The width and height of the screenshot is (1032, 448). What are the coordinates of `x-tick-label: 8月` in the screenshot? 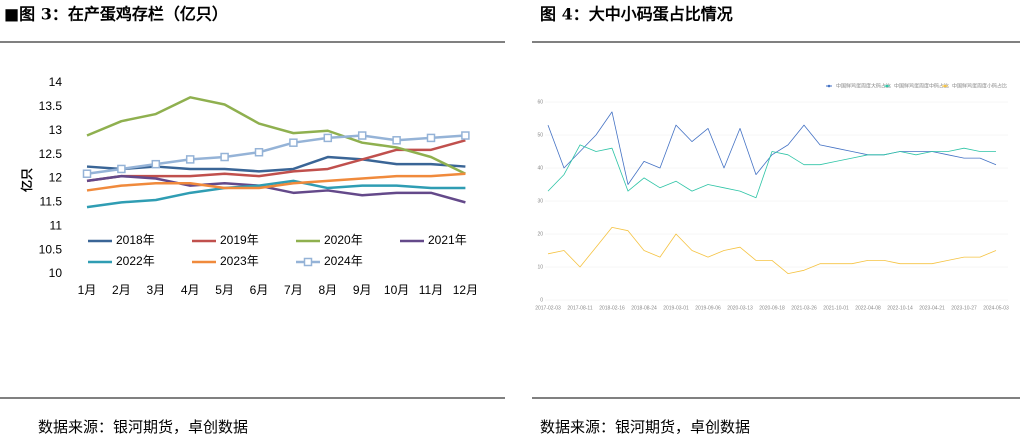 It's located at (327, 290).